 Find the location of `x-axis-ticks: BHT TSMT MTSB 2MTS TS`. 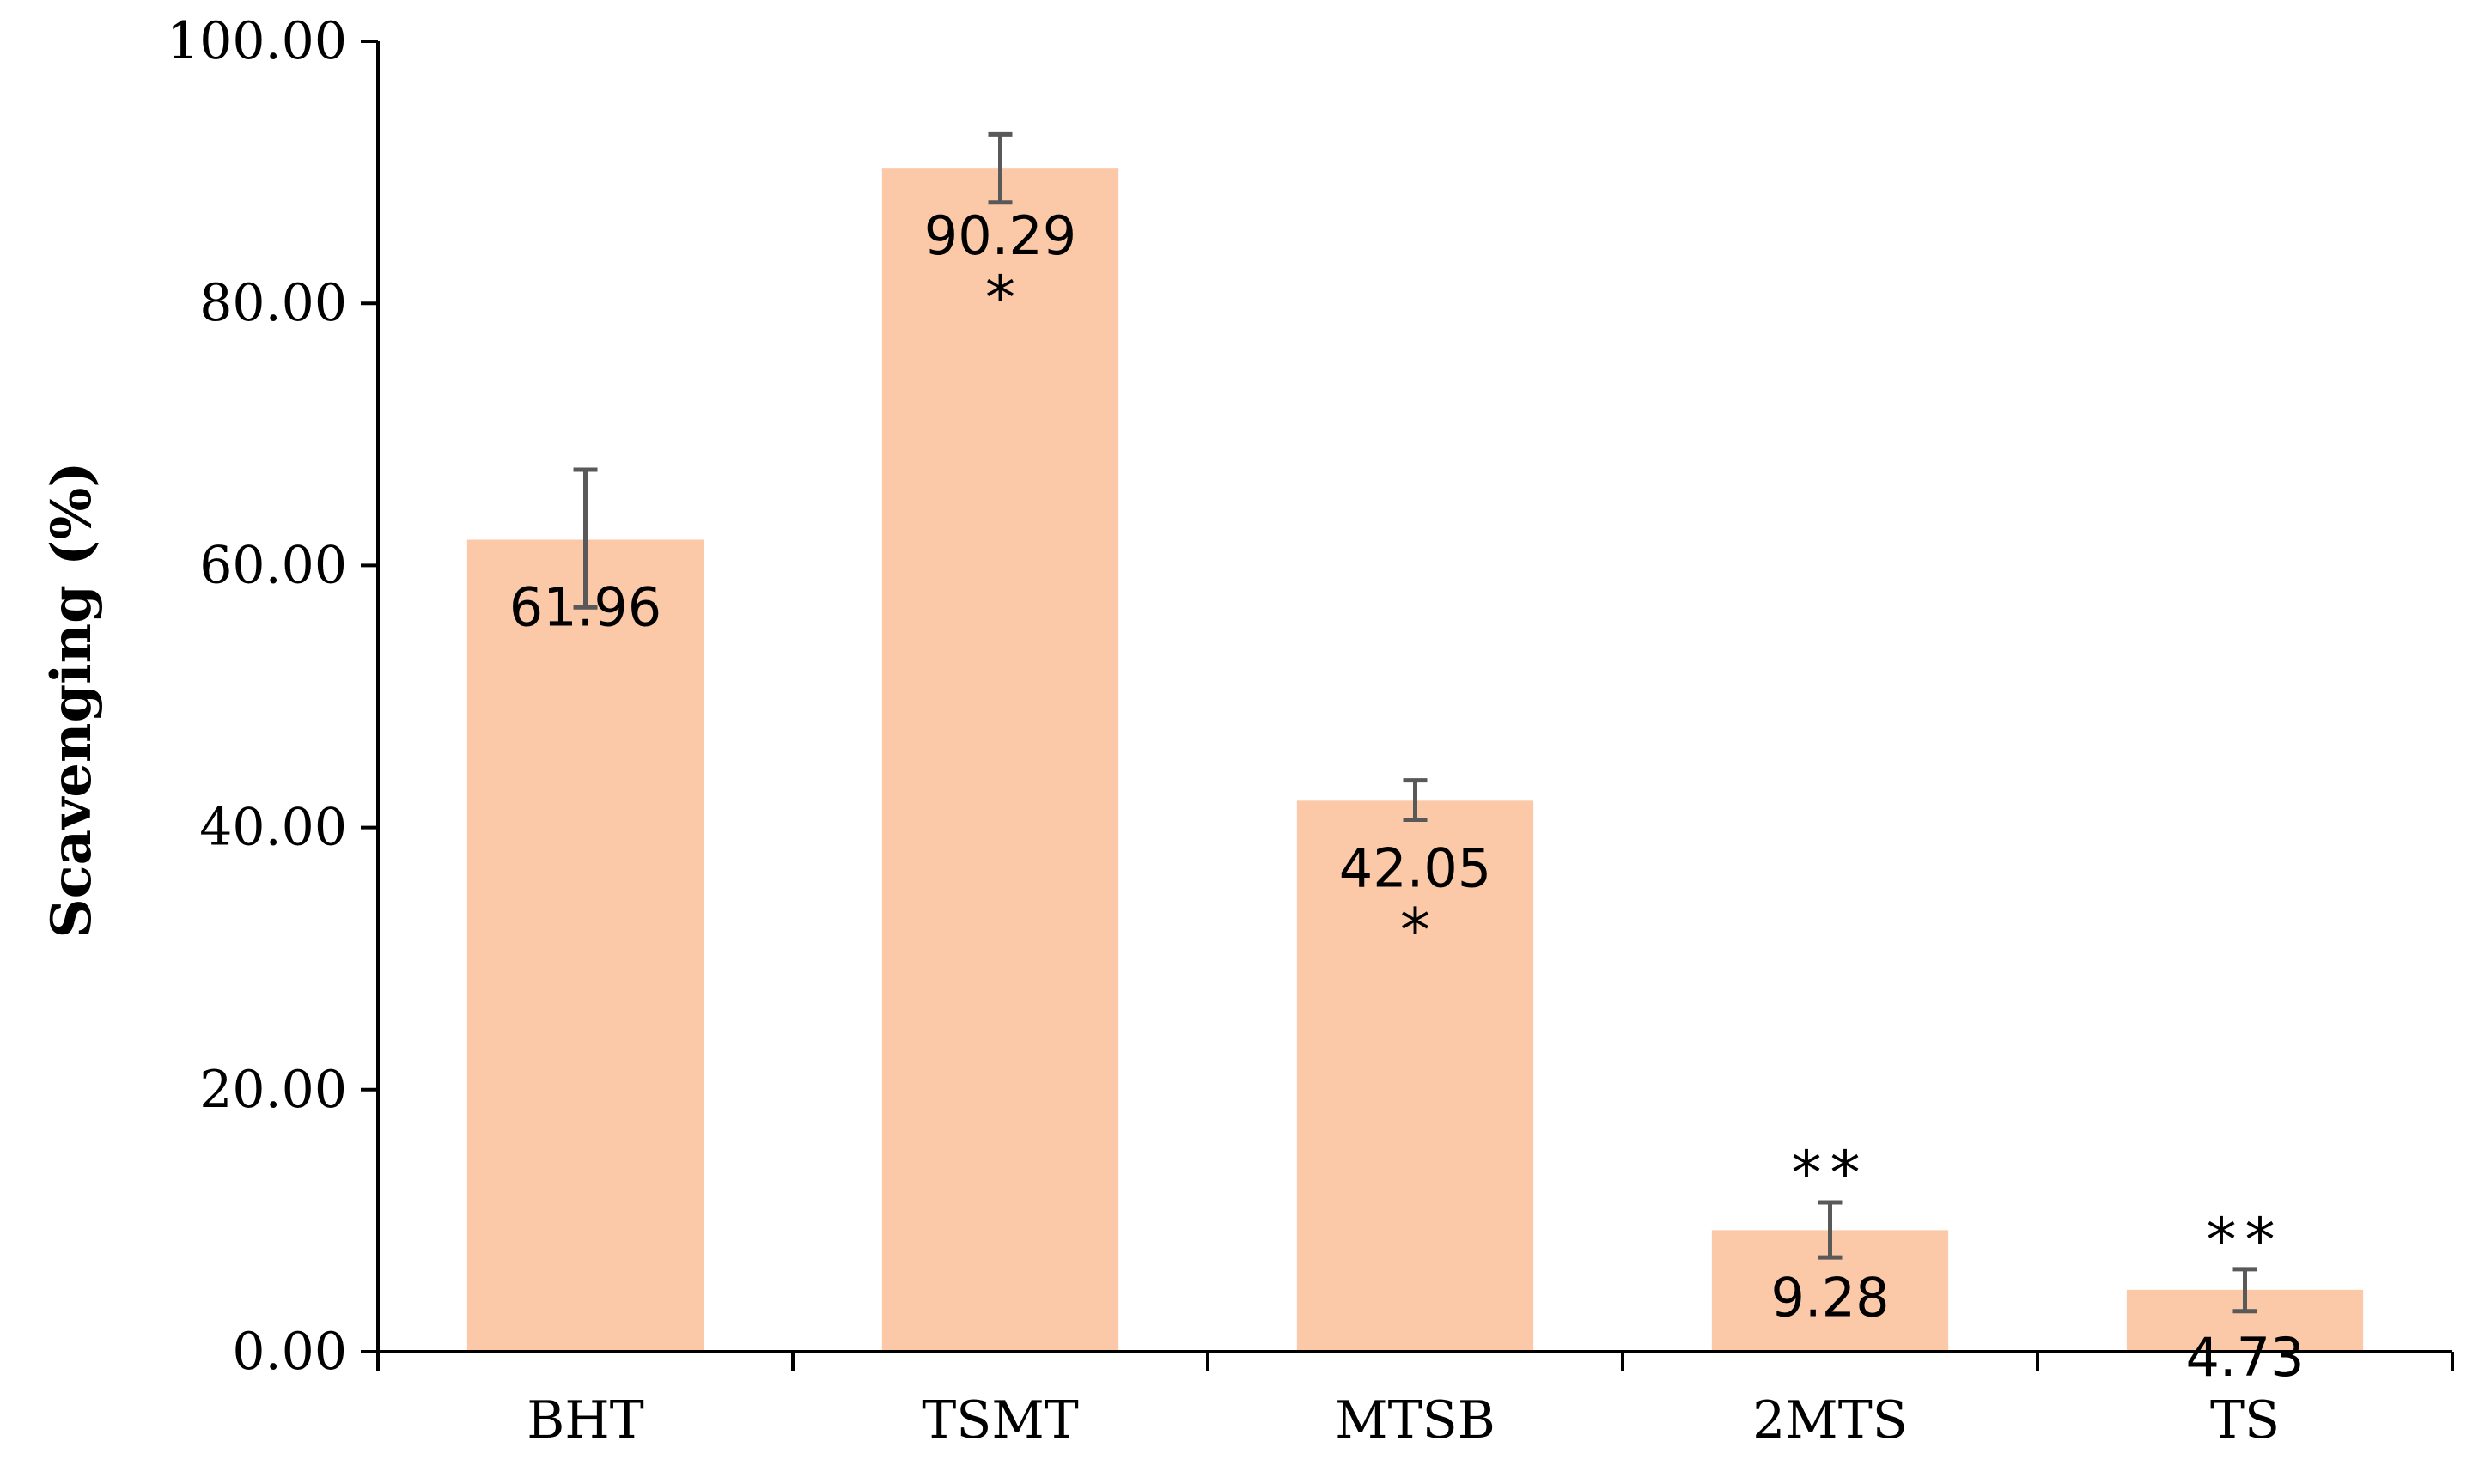

x-axis-ticks: BHT TSMT MTSB 2MTS TS is located at coordinates (1415, 1402).